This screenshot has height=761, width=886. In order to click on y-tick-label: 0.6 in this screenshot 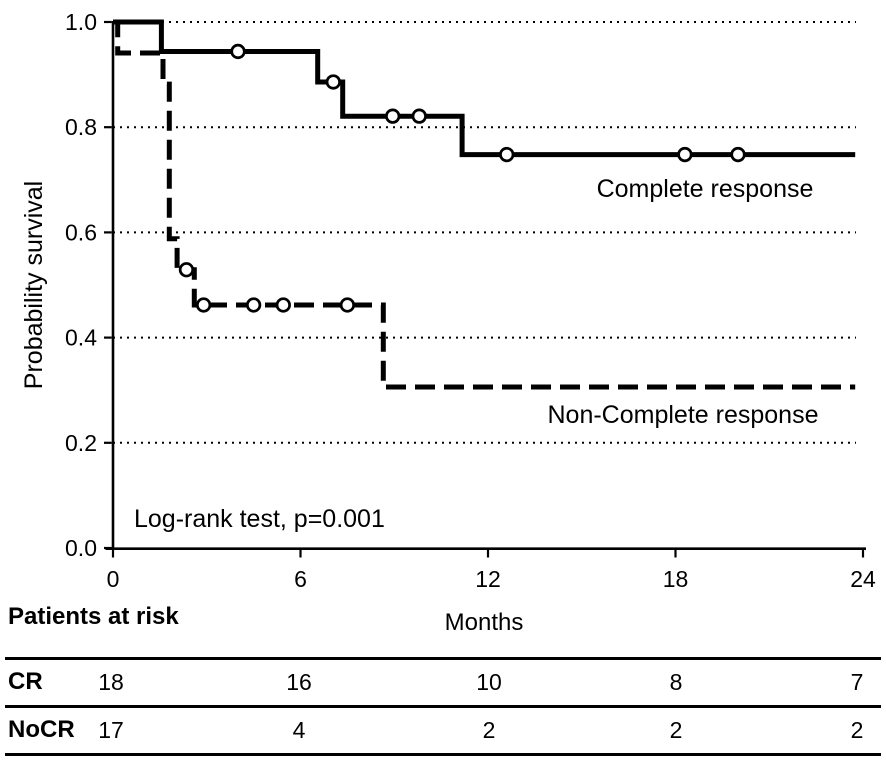, I will do `click(81, 232)`.